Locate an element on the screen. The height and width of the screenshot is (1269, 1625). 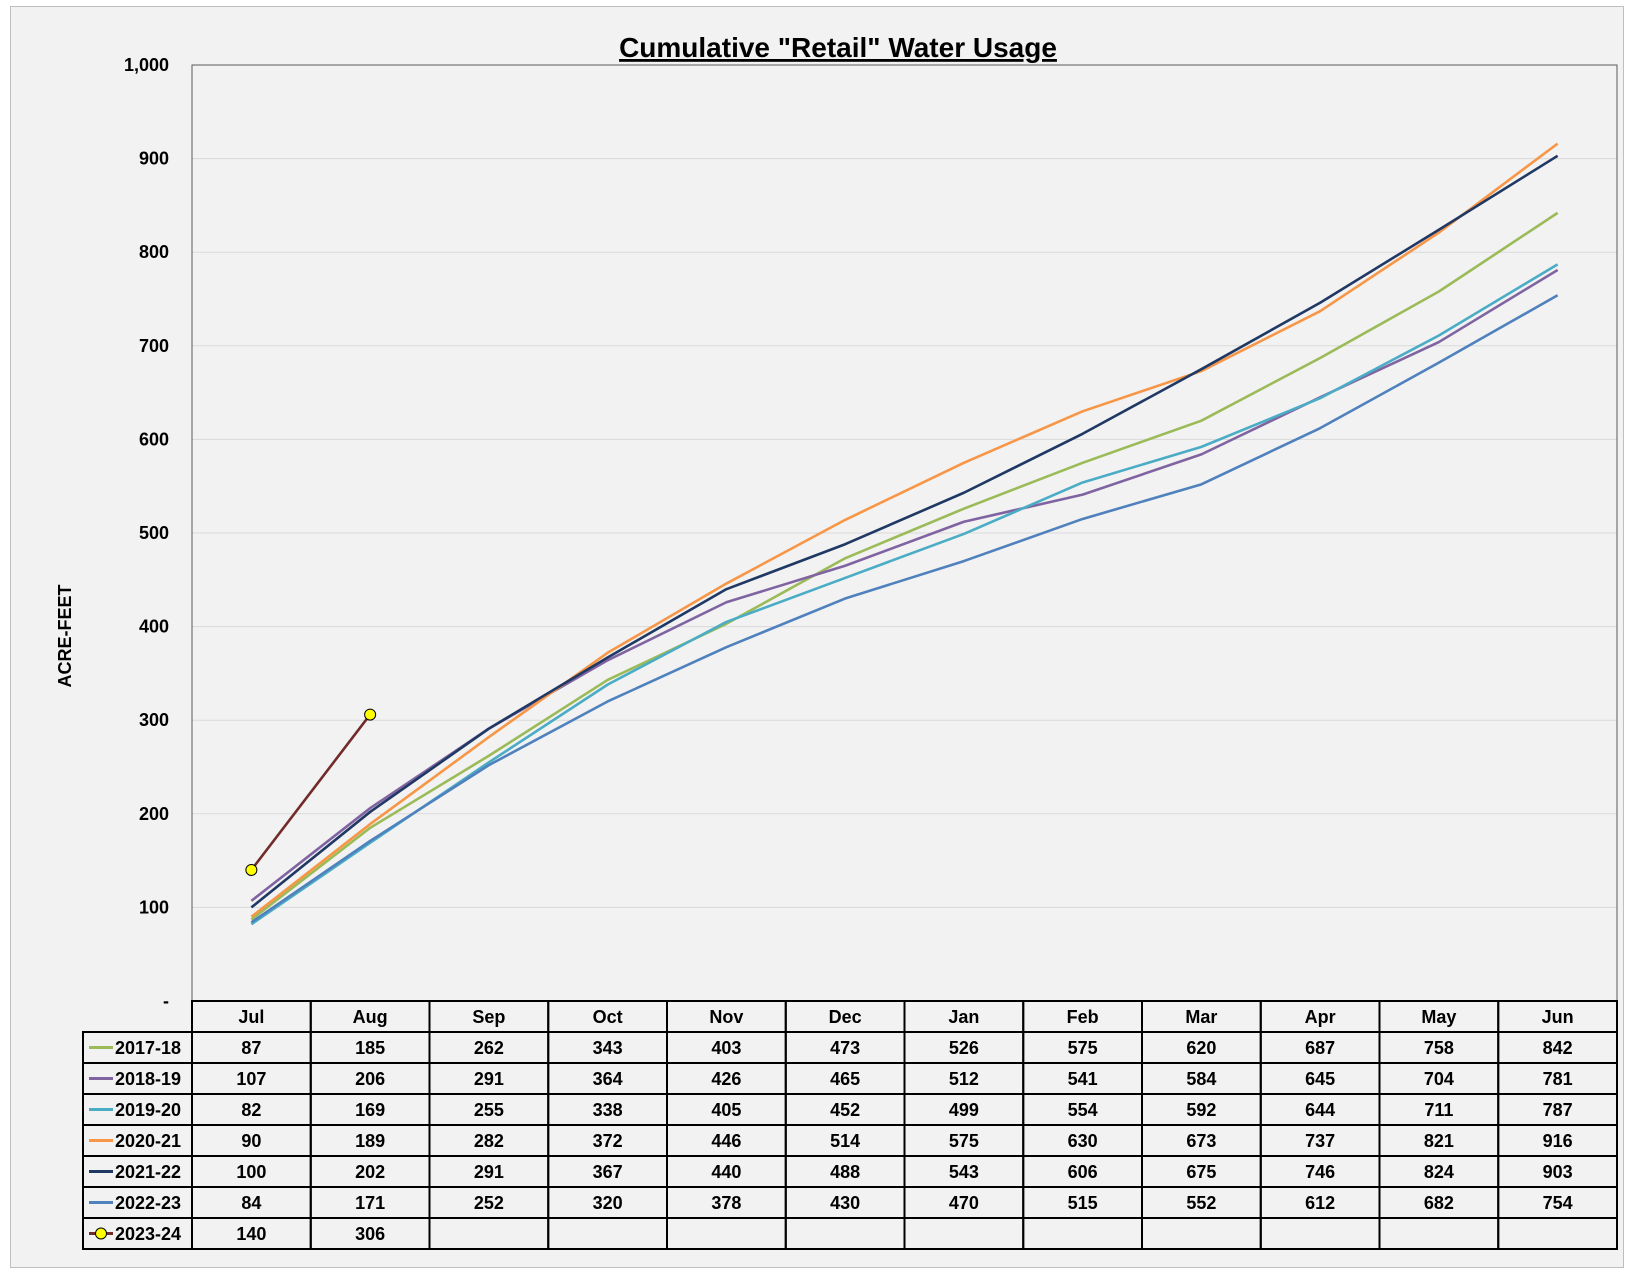
data-label-2022-23-nov: 378 is located at coordinates (726, 1203).